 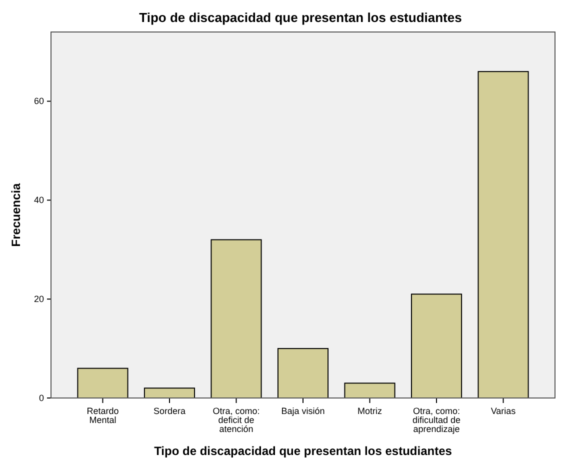 I want to click on x-tick-label: Otra, como: dificultad de aprendizaje, so click(x=436, y=420).